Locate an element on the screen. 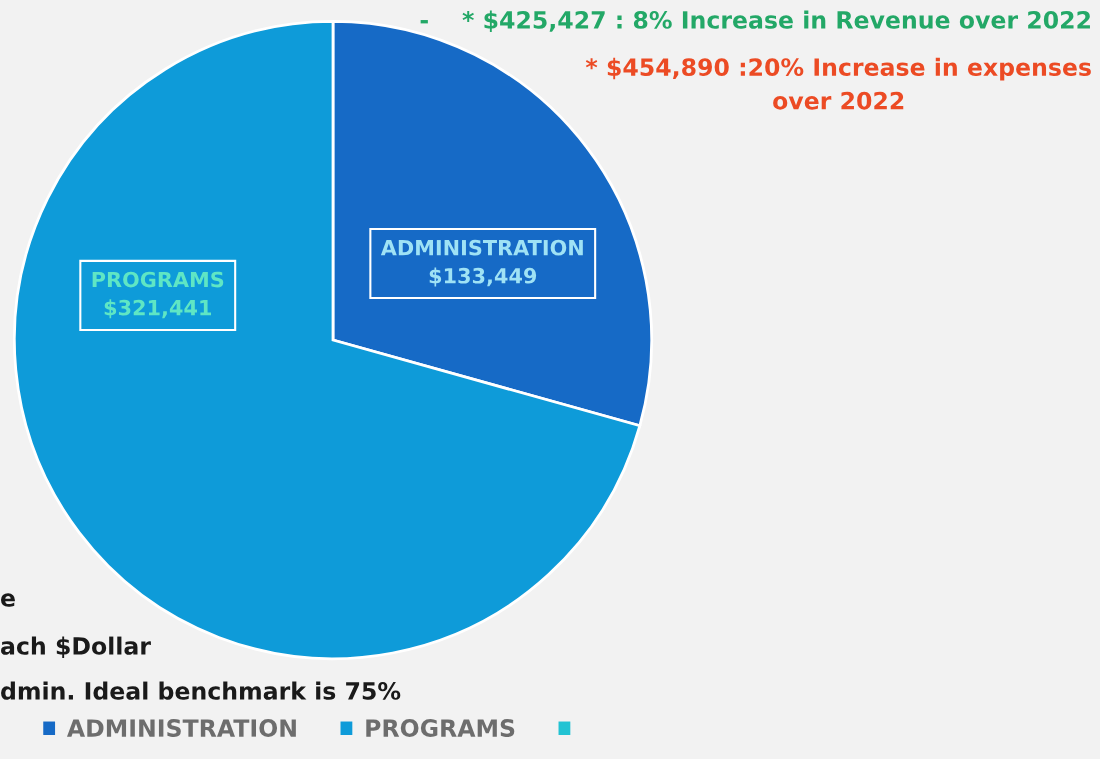 The image size is (1100, 759). legend-label: PROGRAMS is located at coordinates (440, 728).